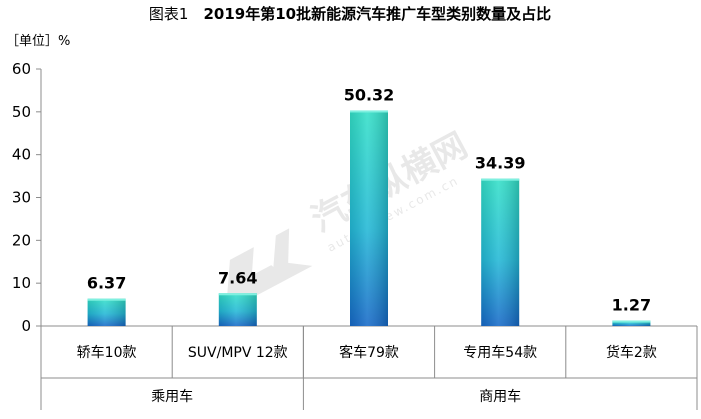 This screenshot has width=701, height=419. What do you see at coordinates (631, 305) in the screenshot?
I see `data-label: 1.27` at bounding box center [631, 305].